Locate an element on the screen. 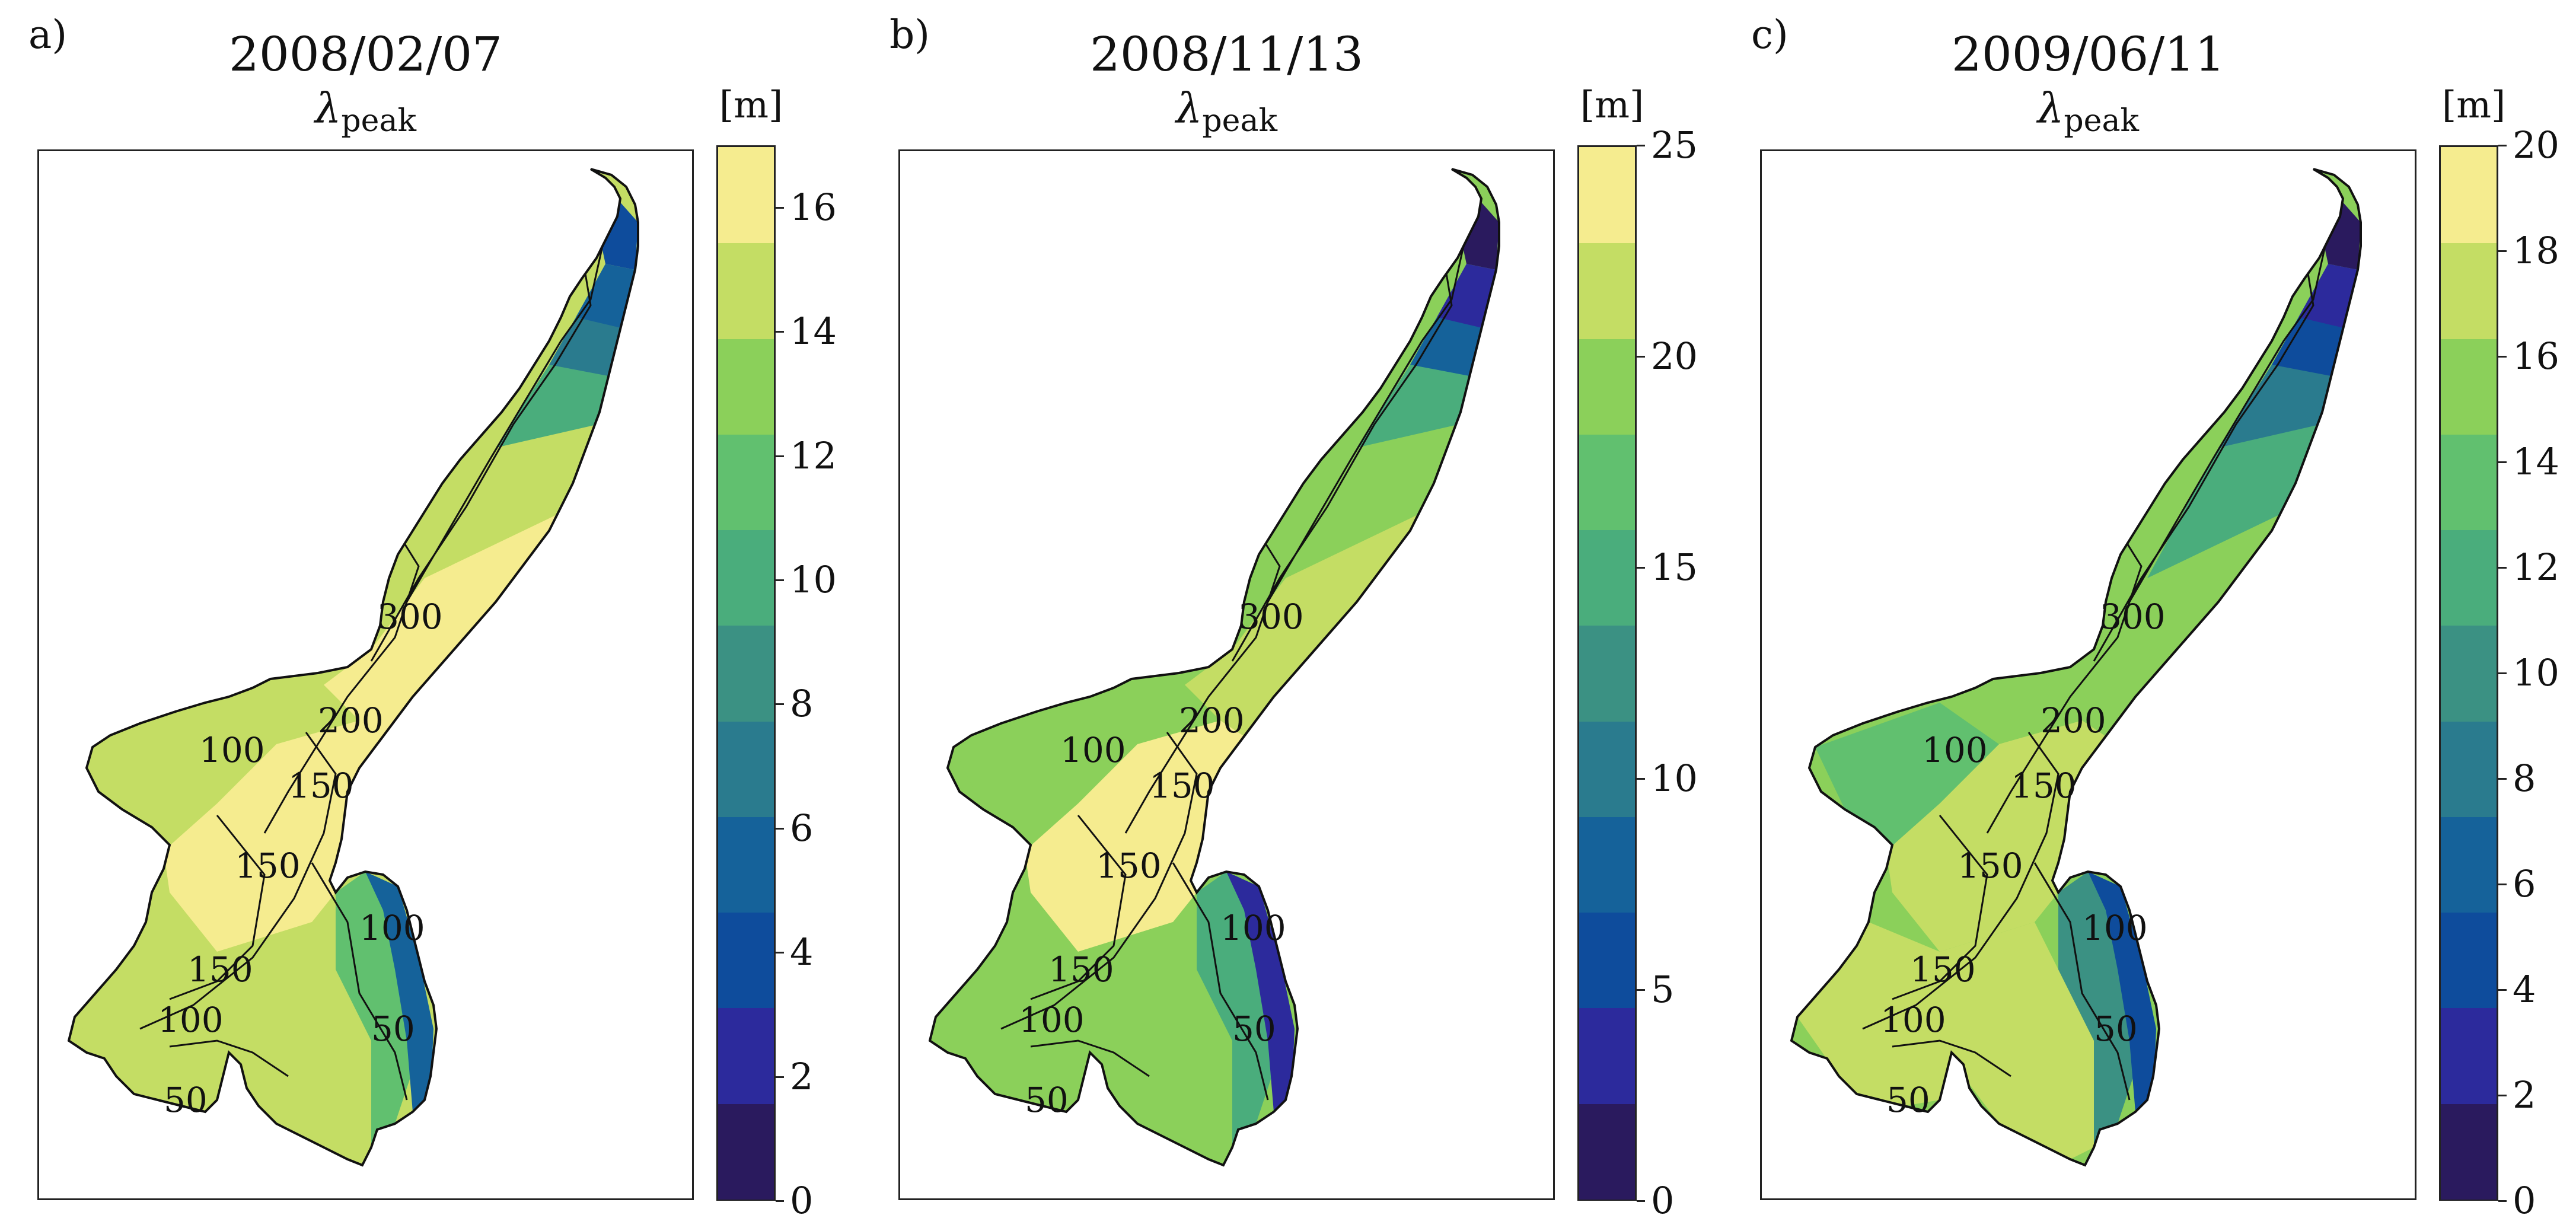 The image size is (2576, 1231). colorbar-tick-label: 8 is located at coordinates (802, 704).